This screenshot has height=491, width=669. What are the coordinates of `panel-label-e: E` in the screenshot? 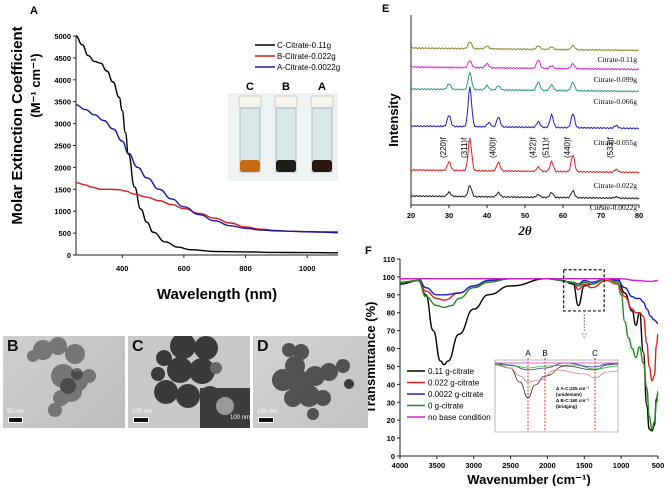 It's located at (385, 9).